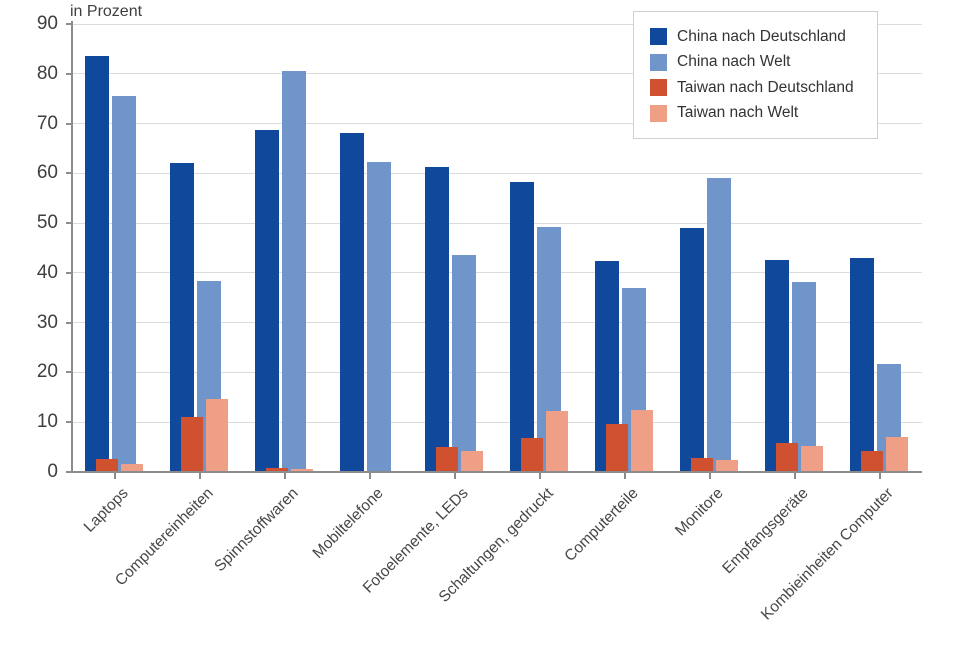 The height and width of the screenshot is (661, 960). I want to click on y-axis-tick-label: 30, so click(47, 322).